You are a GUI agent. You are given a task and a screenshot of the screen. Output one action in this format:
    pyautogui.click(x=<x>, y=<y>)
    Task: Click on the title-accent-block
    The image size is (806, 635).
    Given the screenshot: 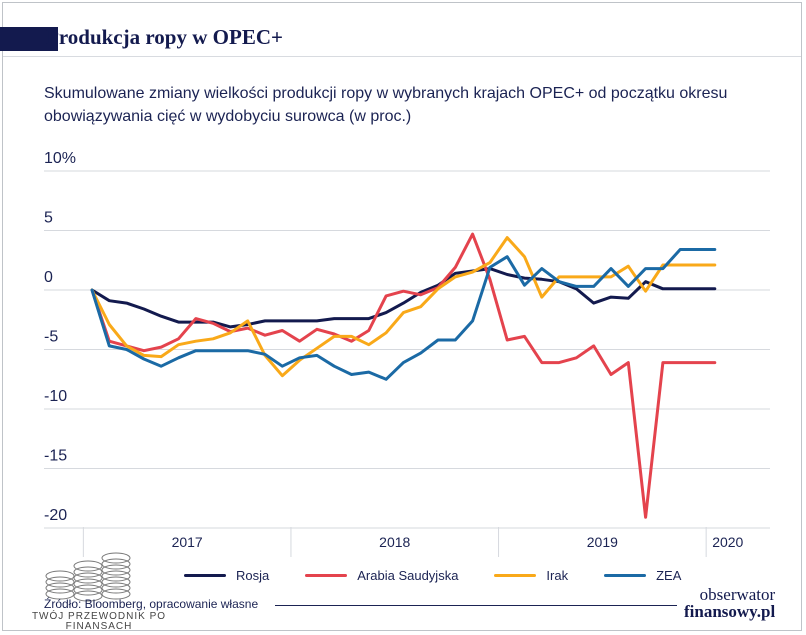 What is the action you would take?
    pyautogui.click(x=29, y=39)
    